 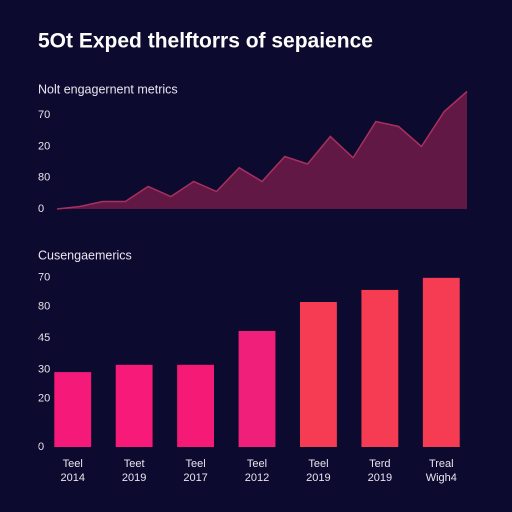 What do you see at coordinates (441, 478) in the screenshot?
I see `x-tick-label: Wigh4` at bounding box center [441, 478].